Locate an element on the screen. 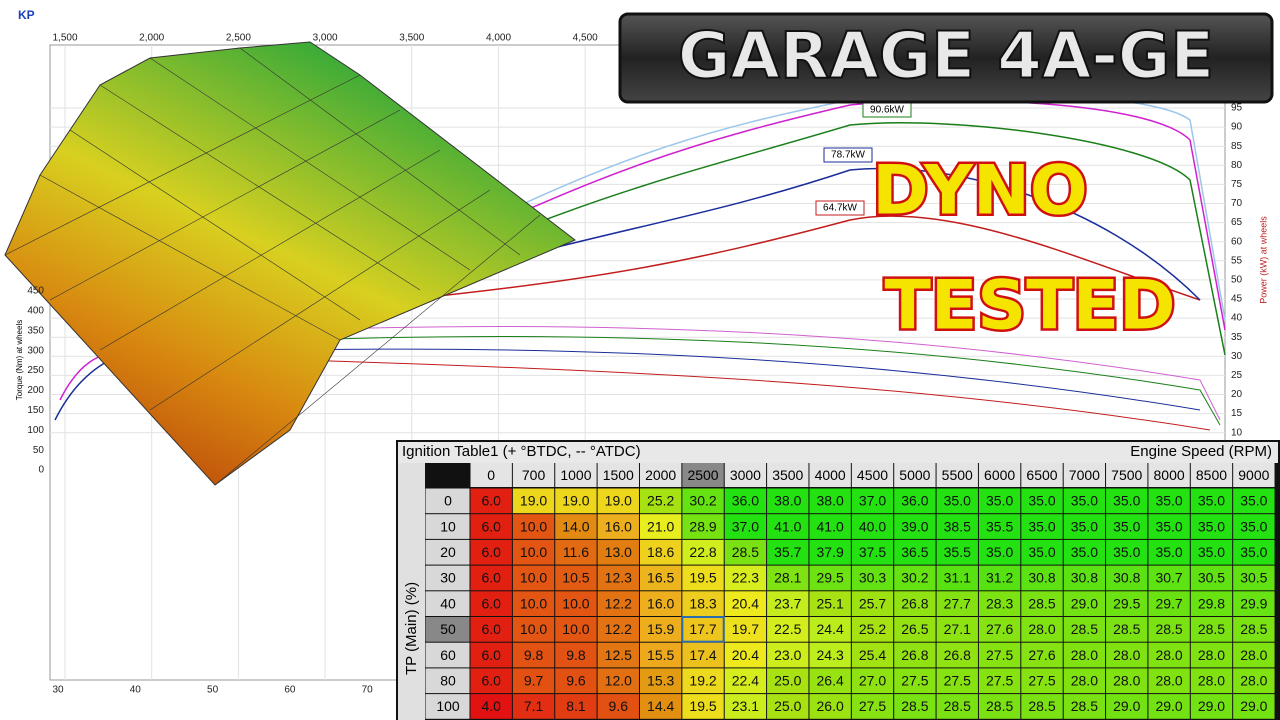 This screenshot has height=720, width=1280. cell-text: 30.3 is located at coordinates (872, 578).